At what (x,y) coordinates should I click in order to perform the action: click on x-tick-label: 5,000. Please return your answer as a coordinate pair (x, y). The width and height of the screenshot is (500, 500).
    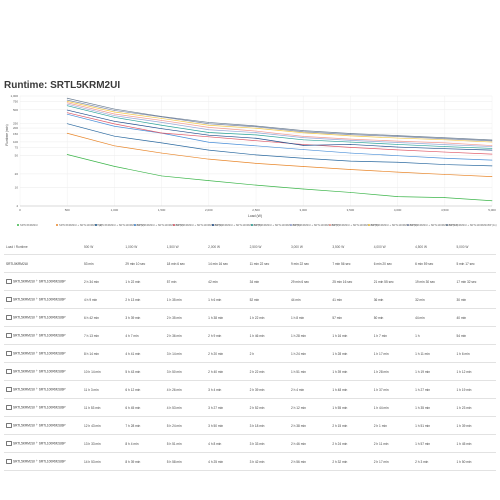
    Looking at the image, I should click on (492, 210).